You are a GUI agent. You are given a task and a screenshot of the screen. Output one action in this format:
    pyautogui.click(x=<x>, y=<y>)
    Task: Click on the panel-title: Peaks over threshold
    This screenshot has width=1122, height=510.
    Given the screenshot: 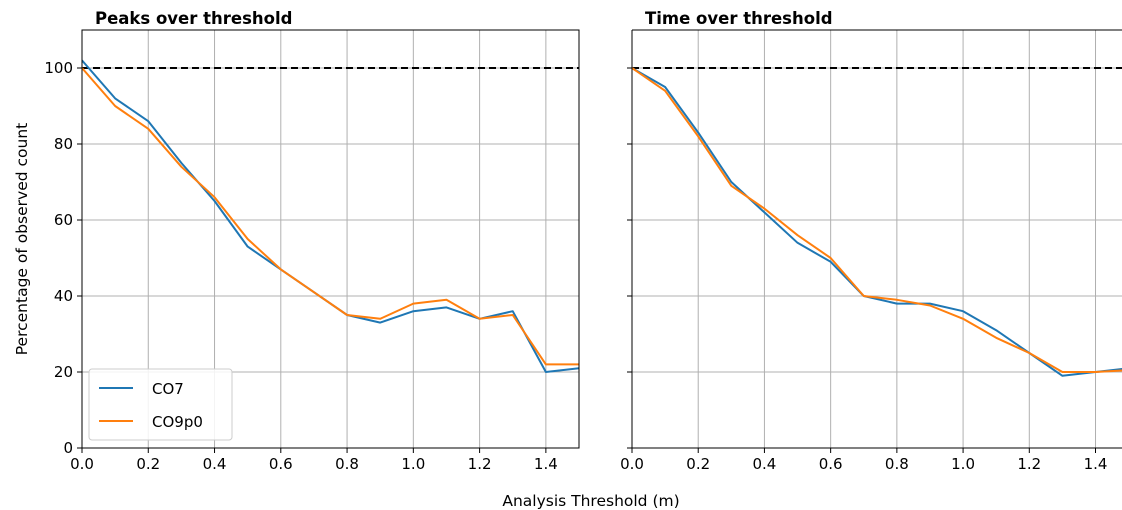 What is the action you would take?
    pyautogui.click(x=193, y=18)
    